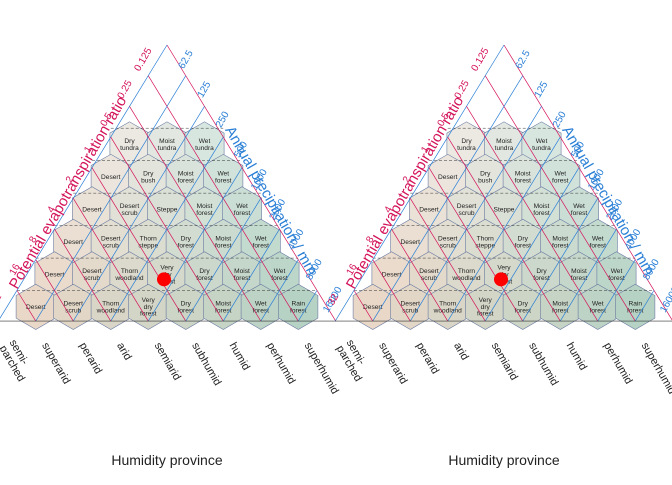  I want to click on humidity-axis-title: Humidity province, so click(503, 460).